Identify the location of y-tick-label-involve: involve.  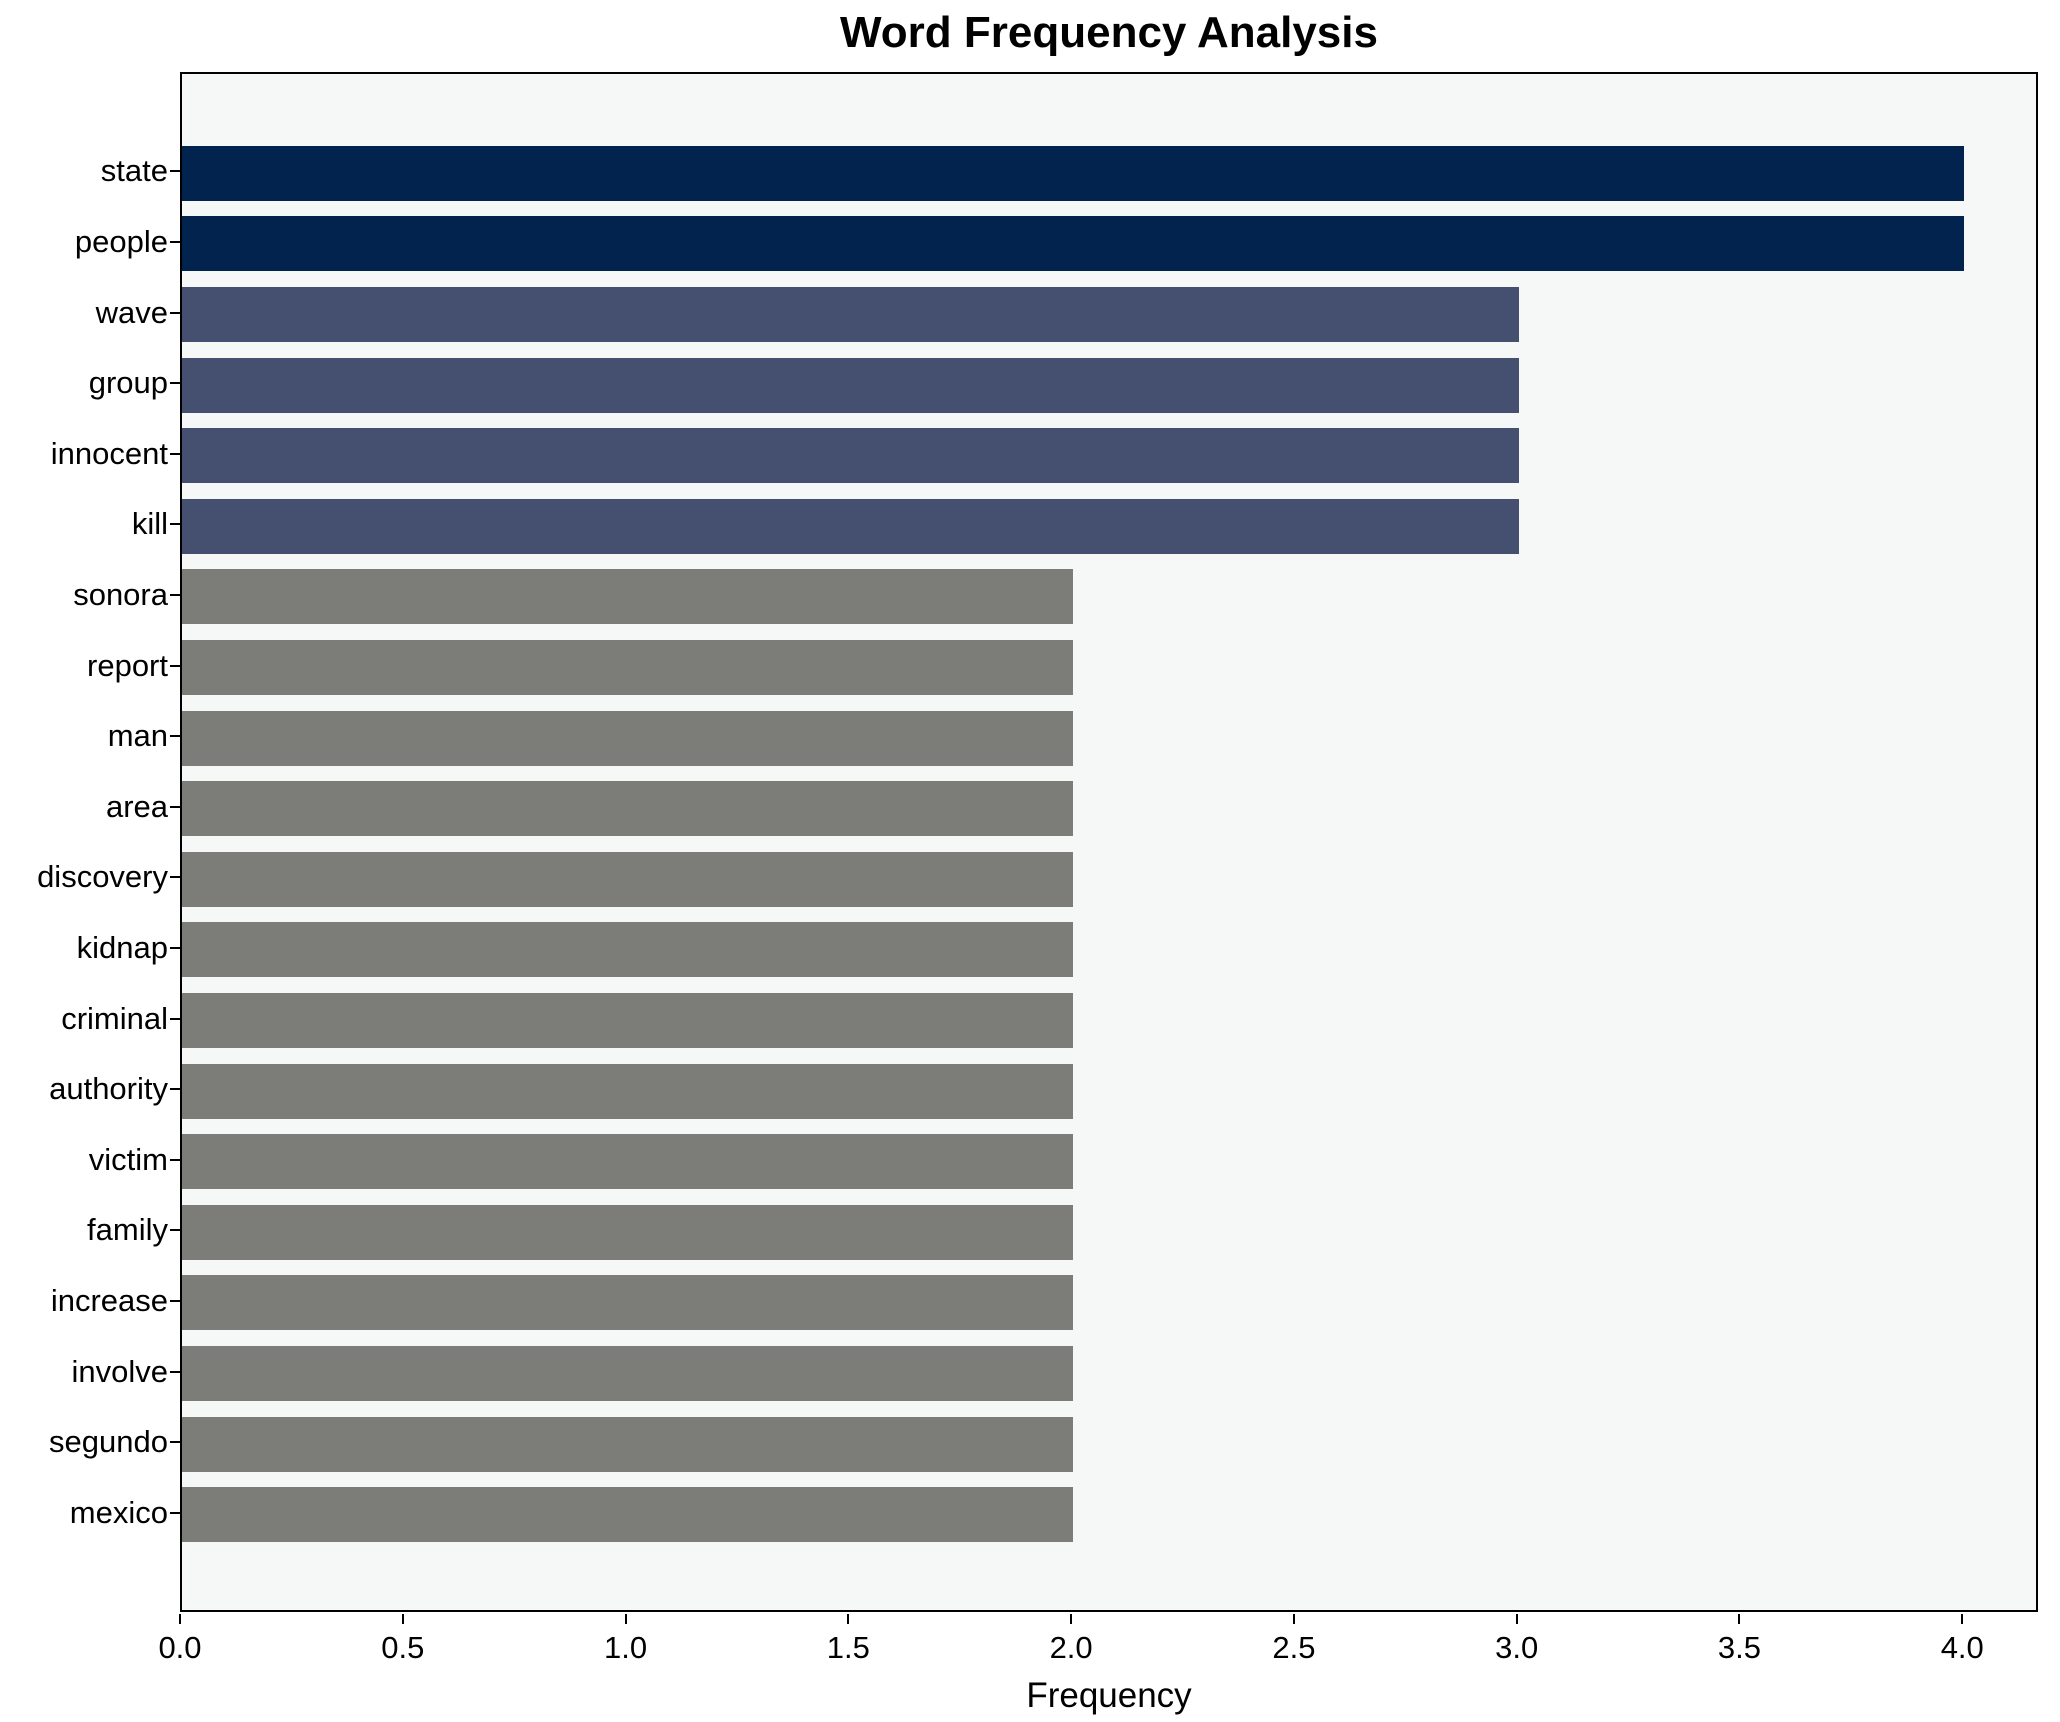
(120, 1371).